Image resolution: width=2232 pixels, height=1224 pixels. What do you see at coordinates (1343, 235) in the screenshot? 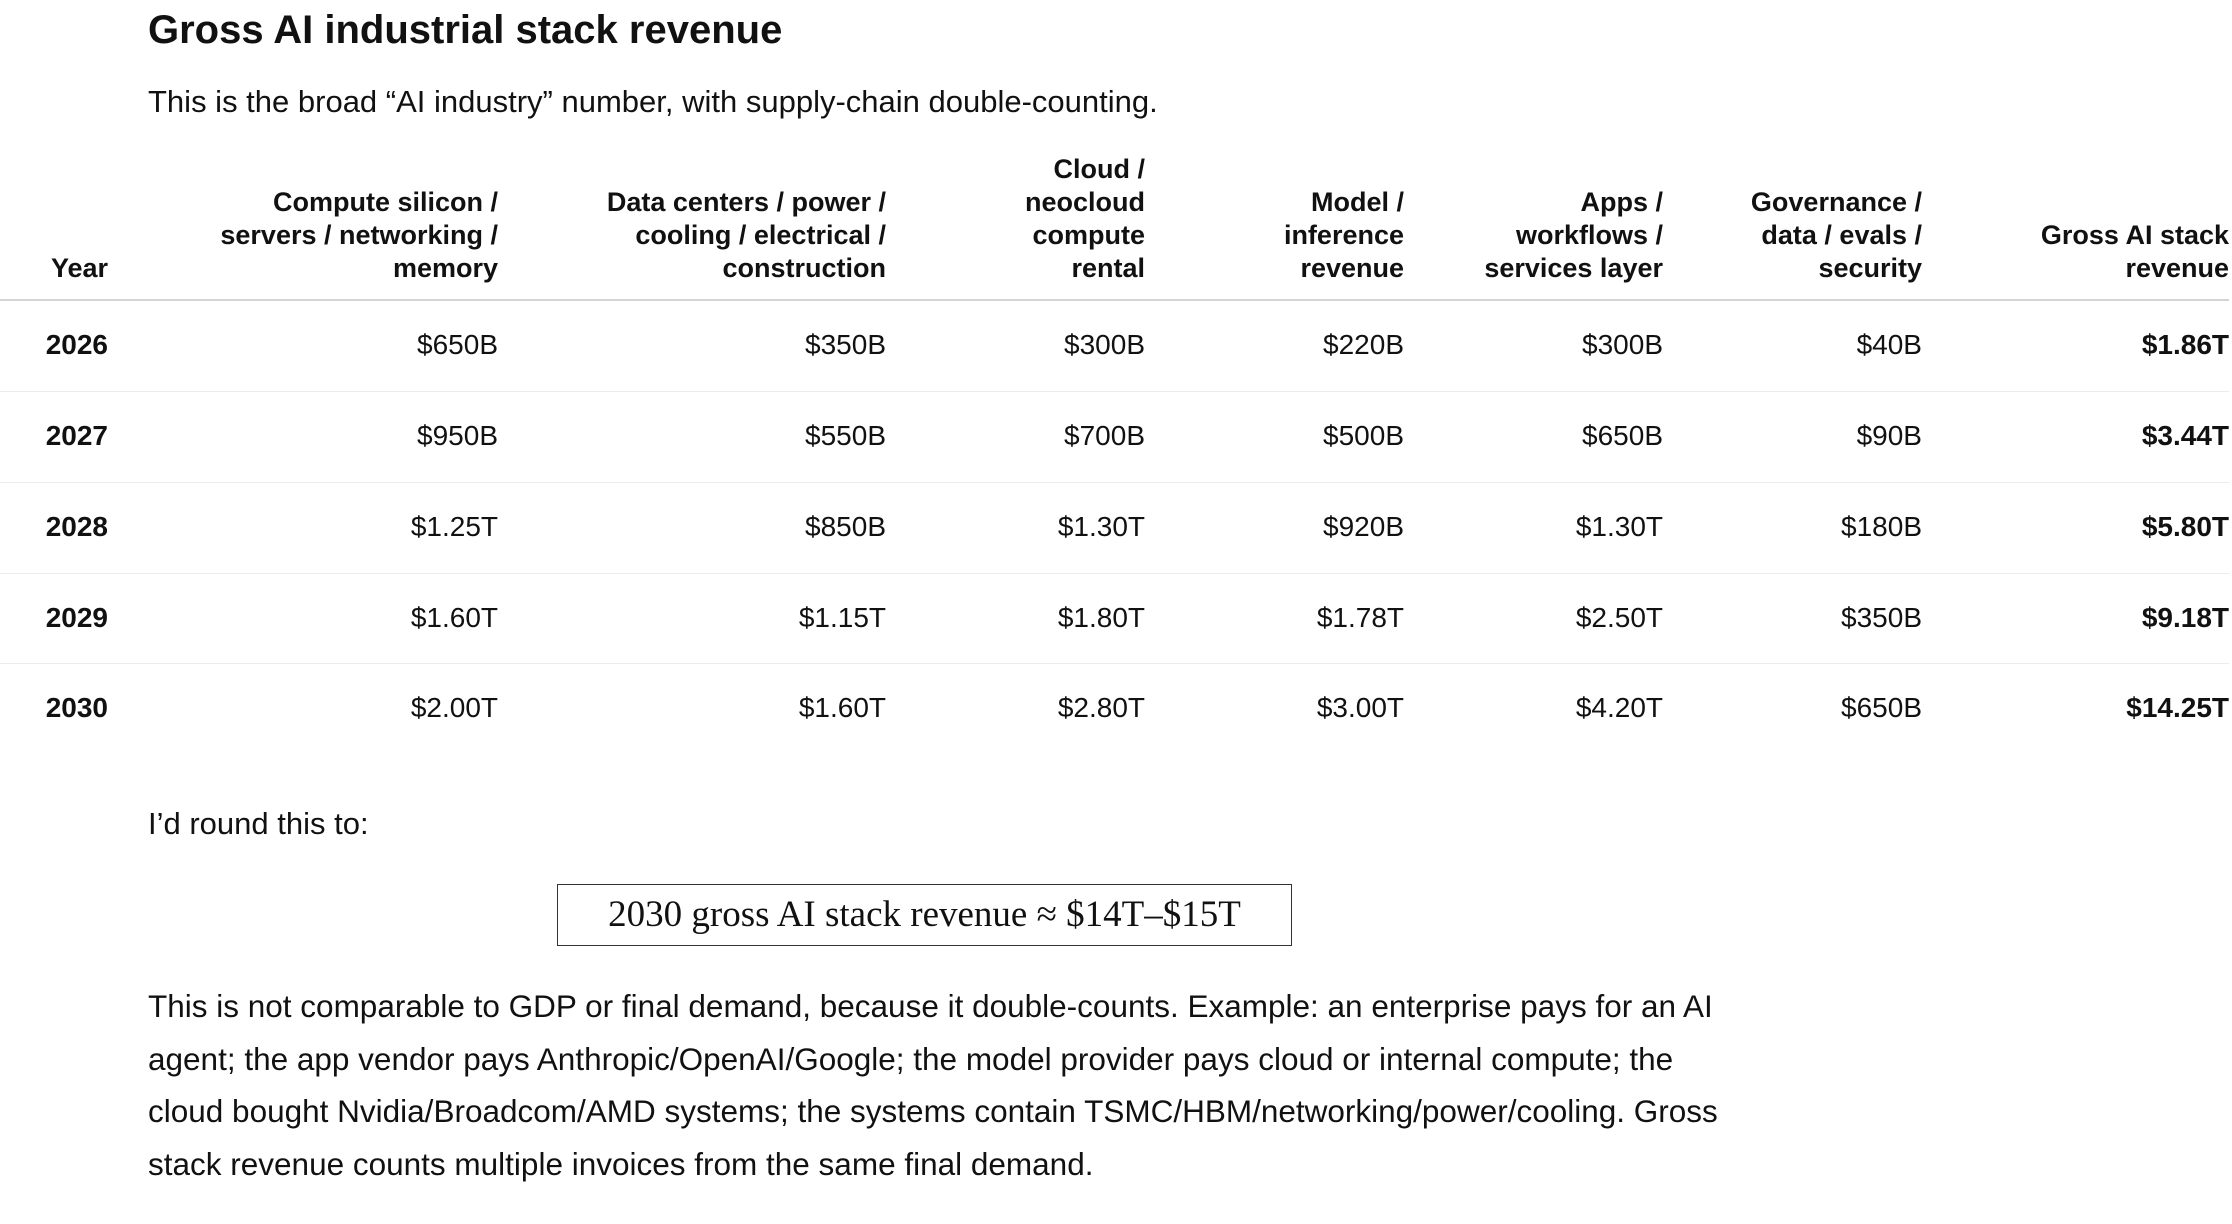
I see `column-header: Model / inference revenue` at bounding box center [1343, 235].